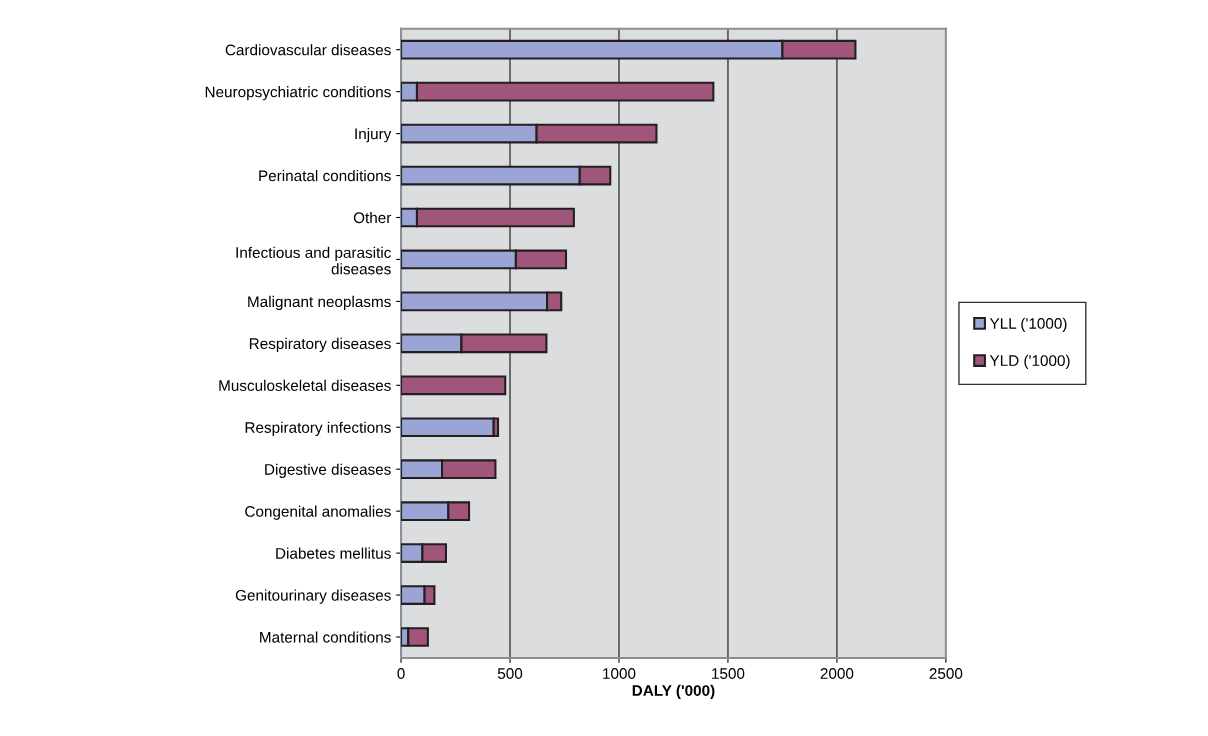 The width and height of the screenshot is (1208, 736). I want to click on x-tick-label: 1000, so click(619, 673).